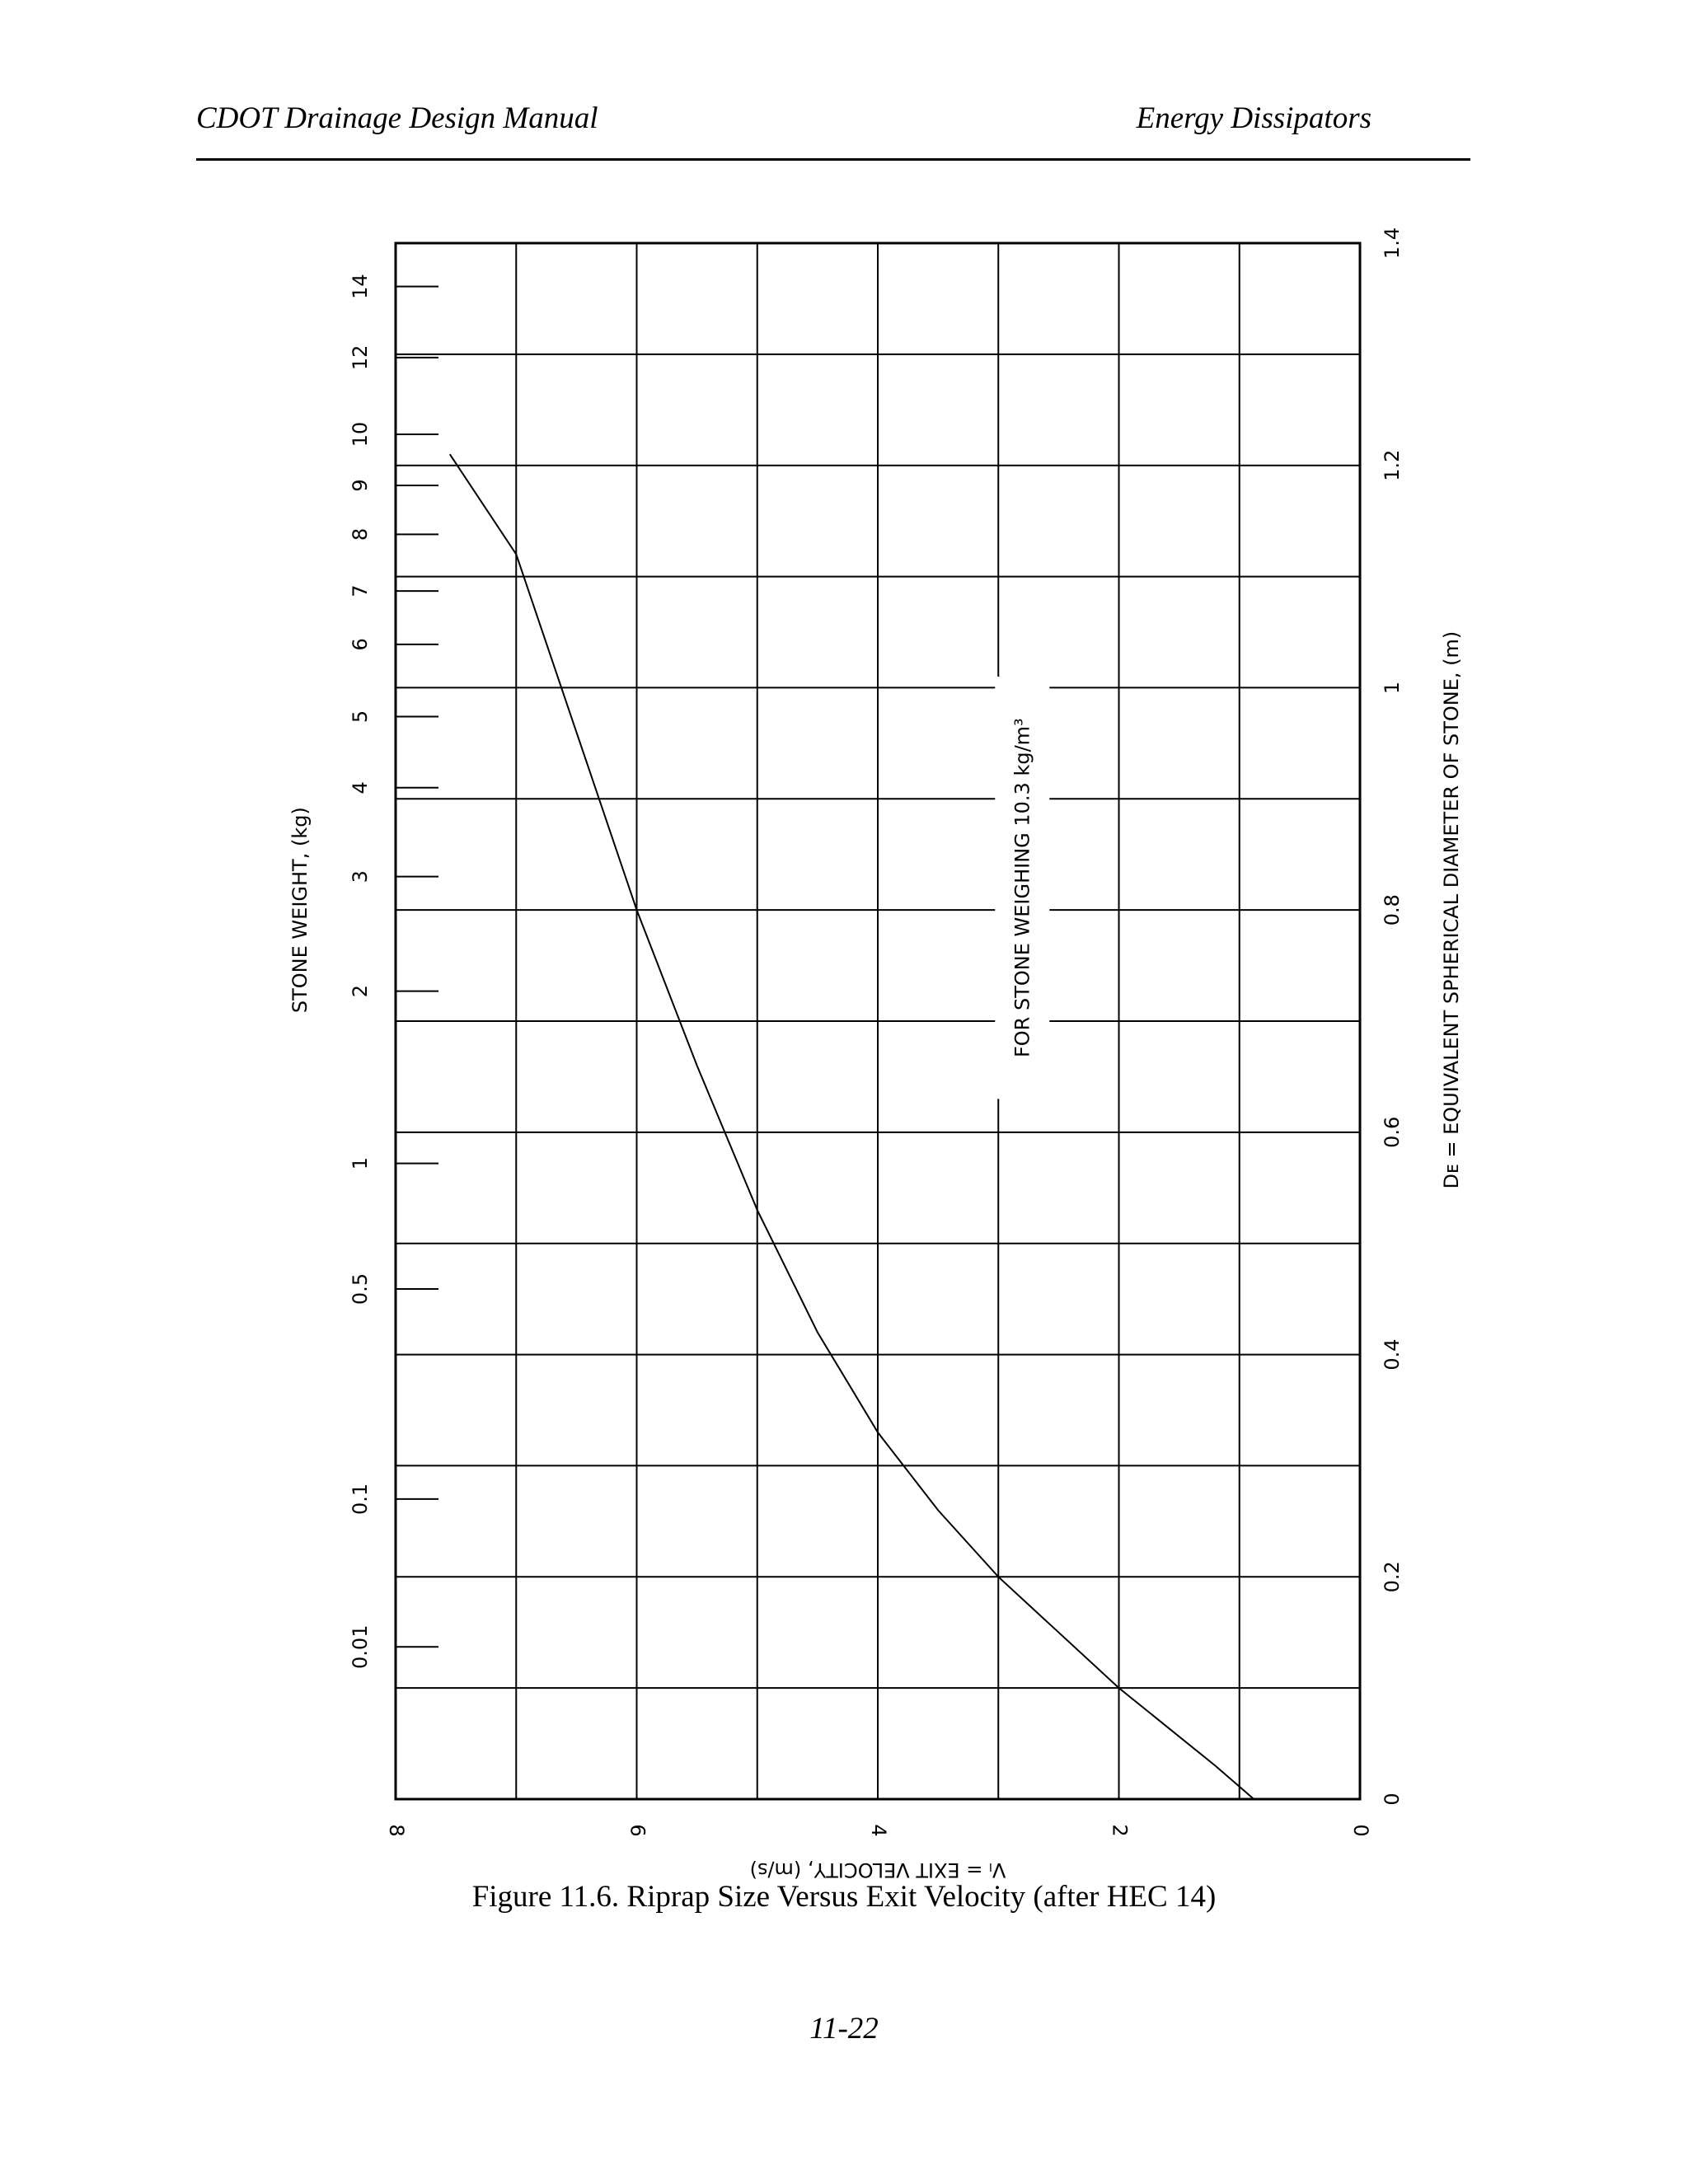 The image size is (1688, 2184). What do you see at coordinates (1393, 1354) in the screenshot?
I see `tick-diameter-0.4: 0.4` at bounding box center [1393, 1354].